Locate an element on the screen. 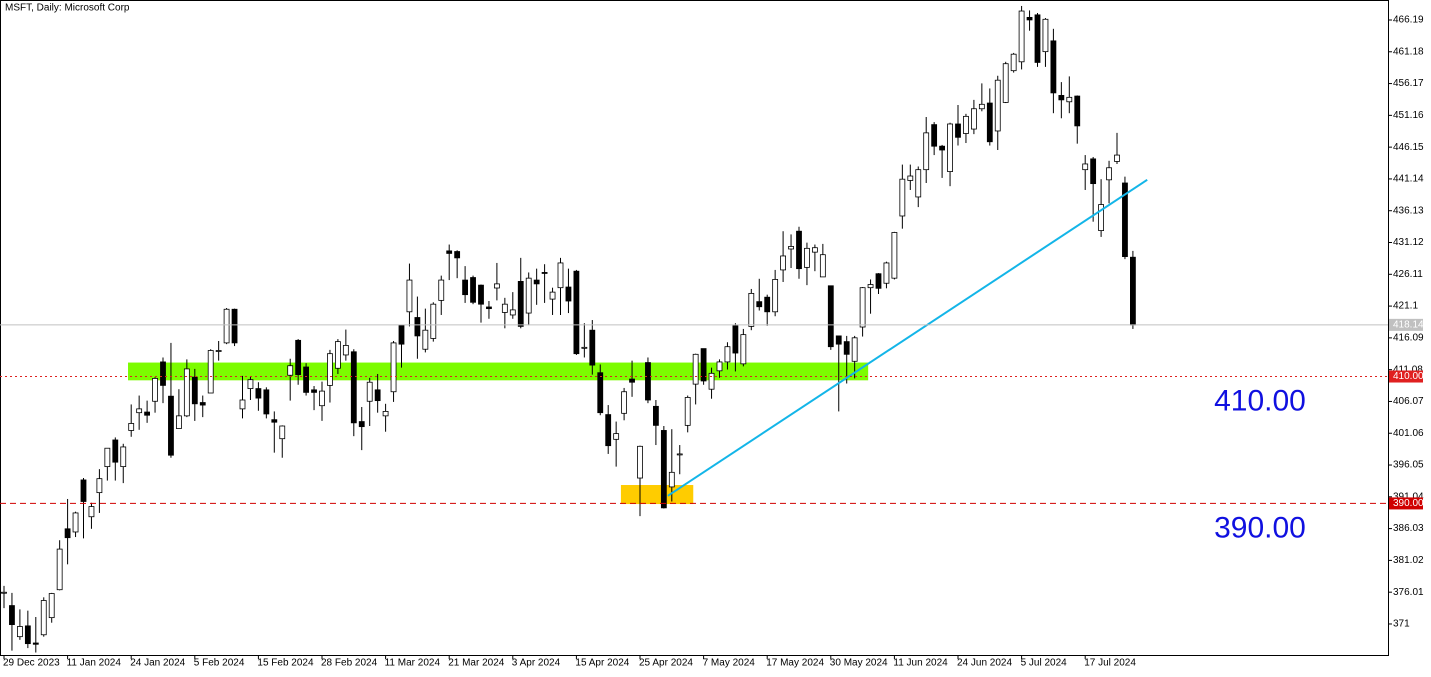 The image size is (1431, 677). y-tick-label: 436.13 is located at coordinates (1408, 210).